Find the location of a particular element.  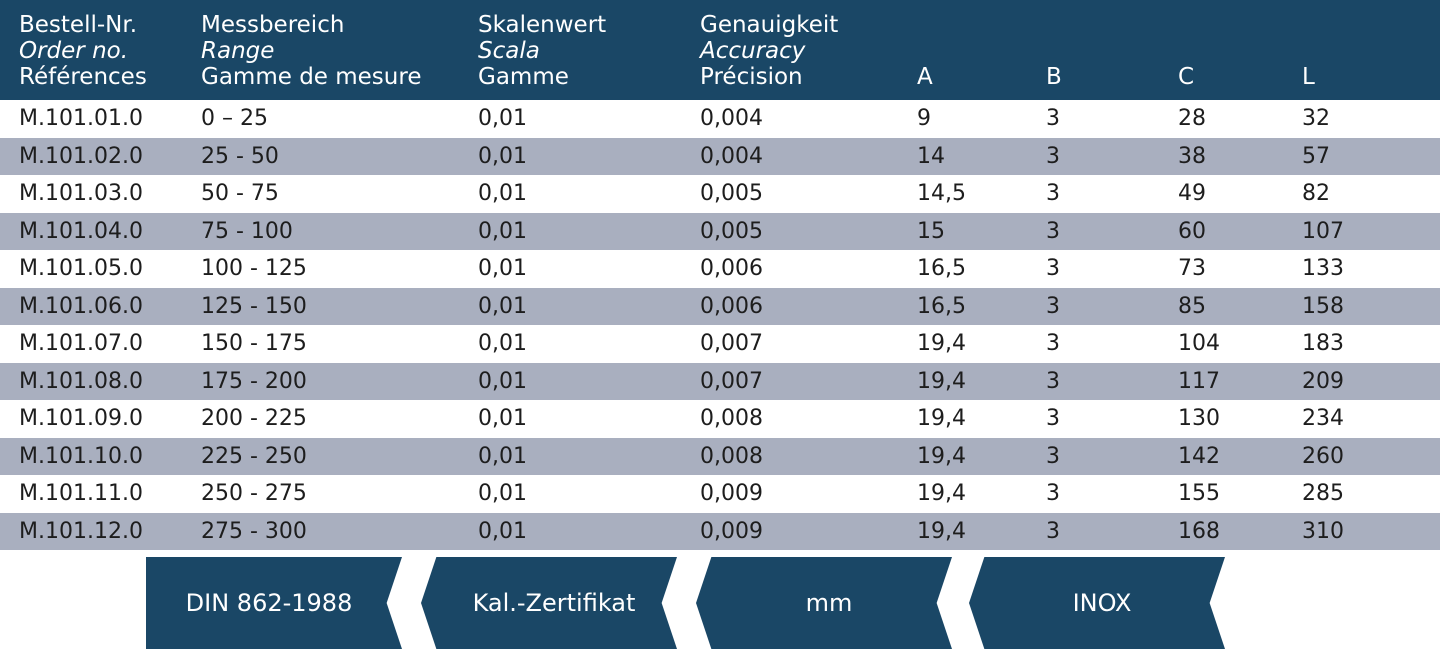

range-cell: 250 - 275 is located at coordinates (254, 493).